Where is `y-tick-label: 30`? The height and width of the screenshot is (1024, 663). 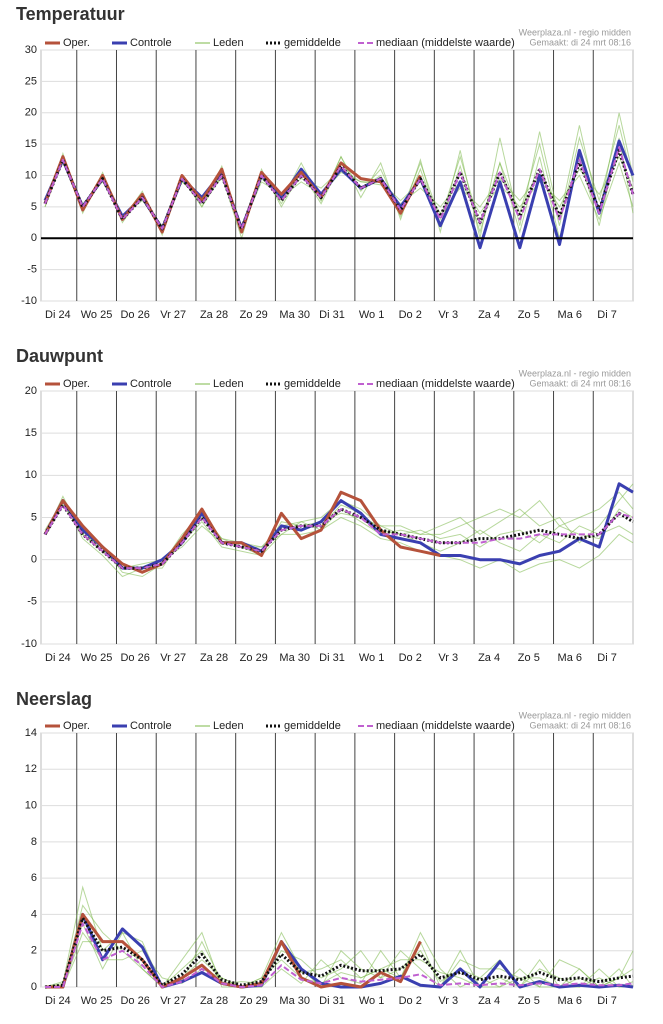 y-tick-label: 30 is located at coordinates (31, 50).